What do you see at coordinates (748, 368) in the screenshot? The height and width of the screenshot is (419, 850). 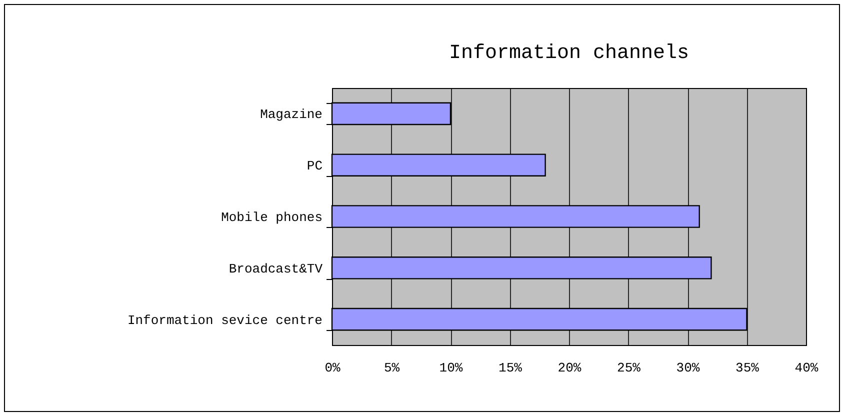 I see `x-tick-label: 35%` at bounding box center [748, 368].